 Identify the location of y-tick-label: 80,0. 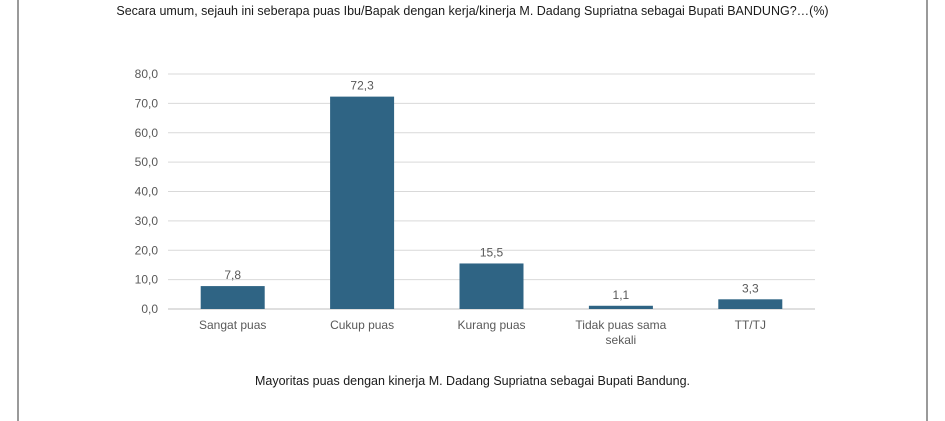
(147, 74).